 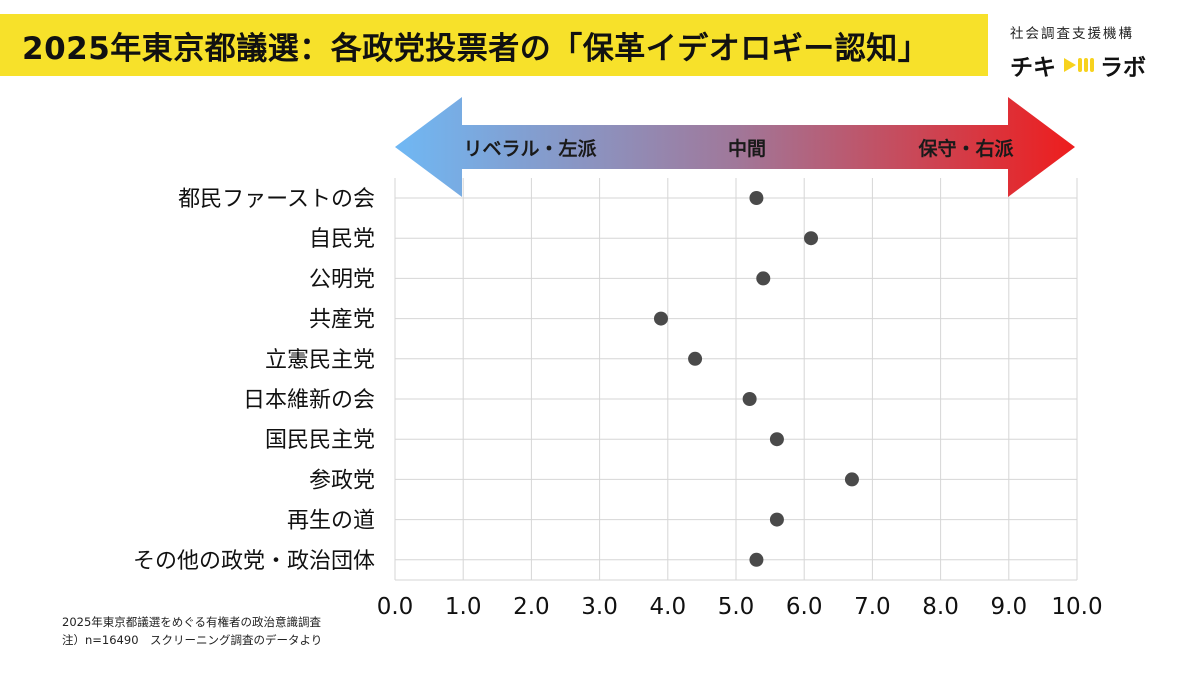 What do you see at coordinates (463, 607) in the screenshot?
I see `x-tick-label: 1.0` at bounding box center [463, 607].